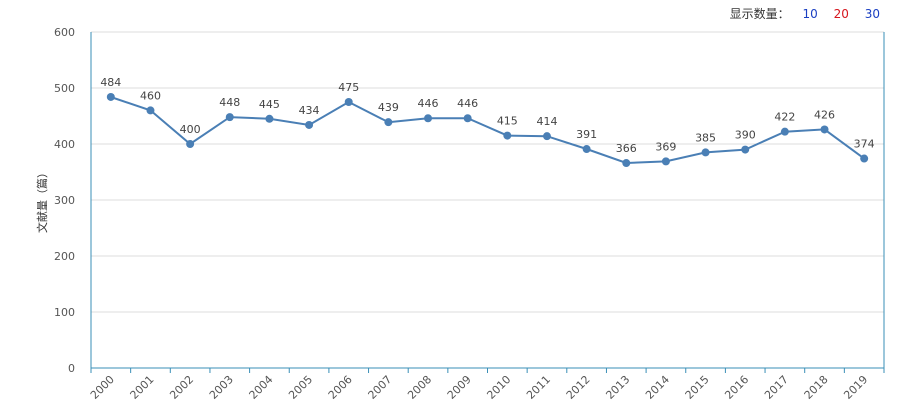 Image resolution: width=897 pixels, height=418 pixels. What do you see at coordinates (657, 387) in the screenshot?
I see `x-tick-label: 2014` at bounding box center [657, 387].